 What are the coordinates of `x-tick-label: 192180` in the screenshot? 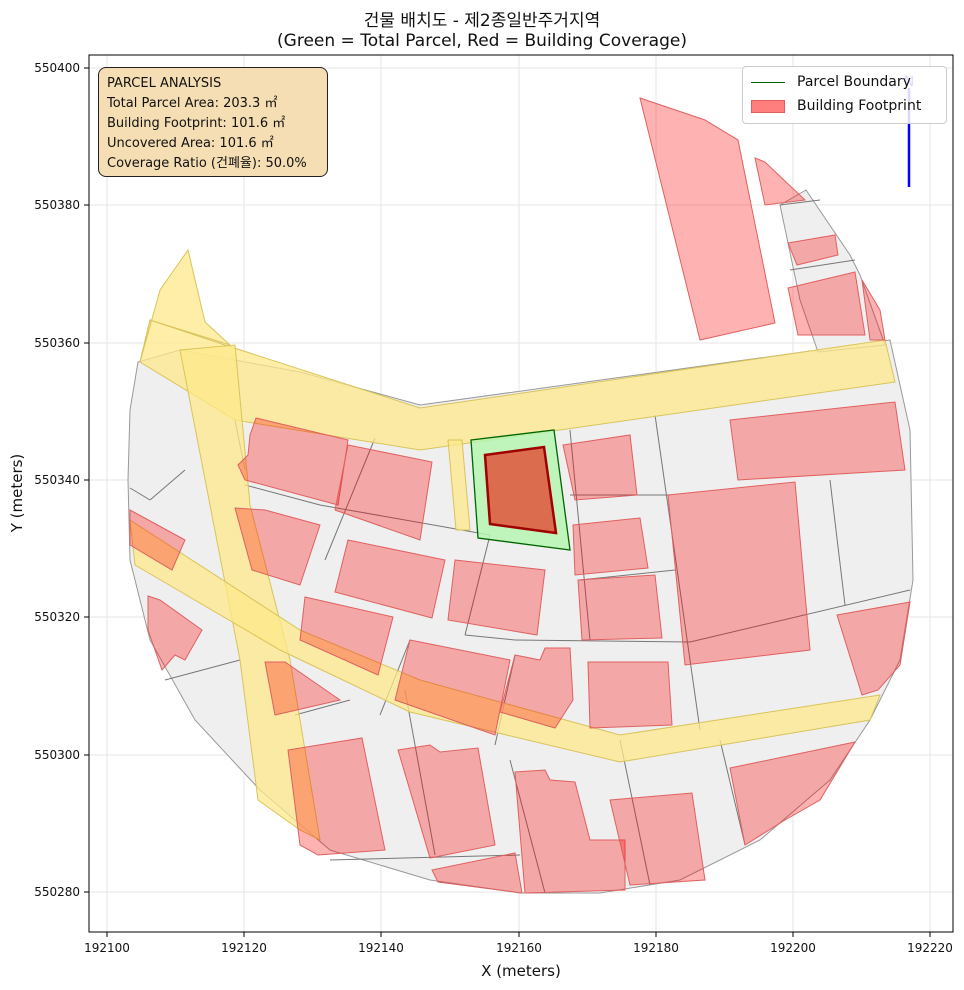 It's located at (656, 948).